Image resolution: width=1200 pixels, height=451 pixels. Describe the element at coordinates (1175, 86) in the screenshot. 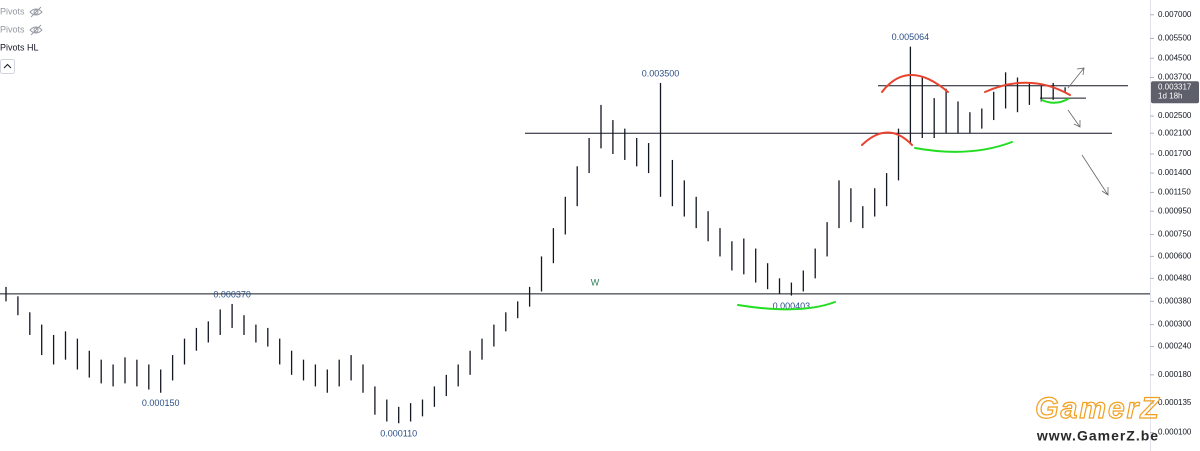

I see `last-price-label: 0.003317` at that location.